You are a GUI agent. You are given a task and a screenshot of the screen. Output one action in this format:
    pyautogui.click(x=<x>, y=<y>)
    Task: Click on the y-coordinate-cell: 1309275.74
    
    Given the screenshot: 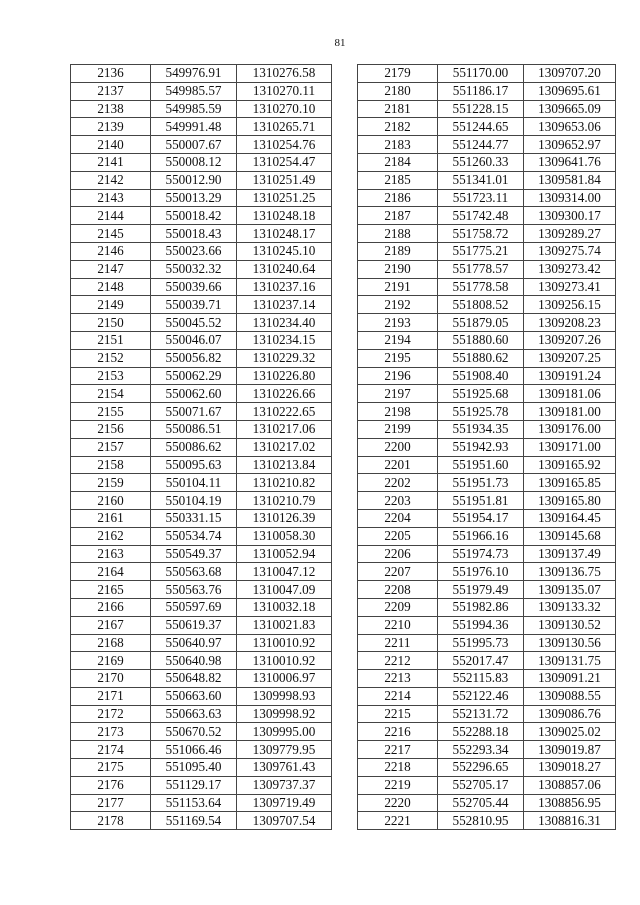 What is the action you would take?
    pyautogui.click(x=569, y=251)
    